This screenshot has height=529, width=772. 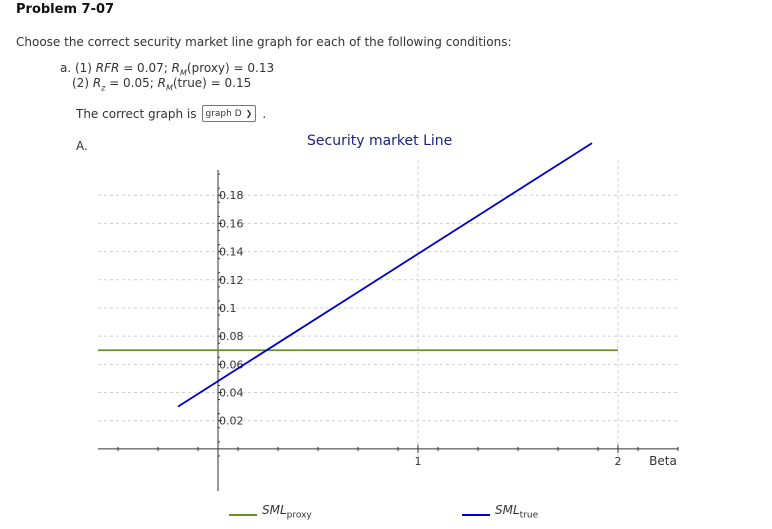 What do you see at coordinates (663, 461) in the screenshot?
I see `x-axis-label: Beta` at bounding box center [663, 461].